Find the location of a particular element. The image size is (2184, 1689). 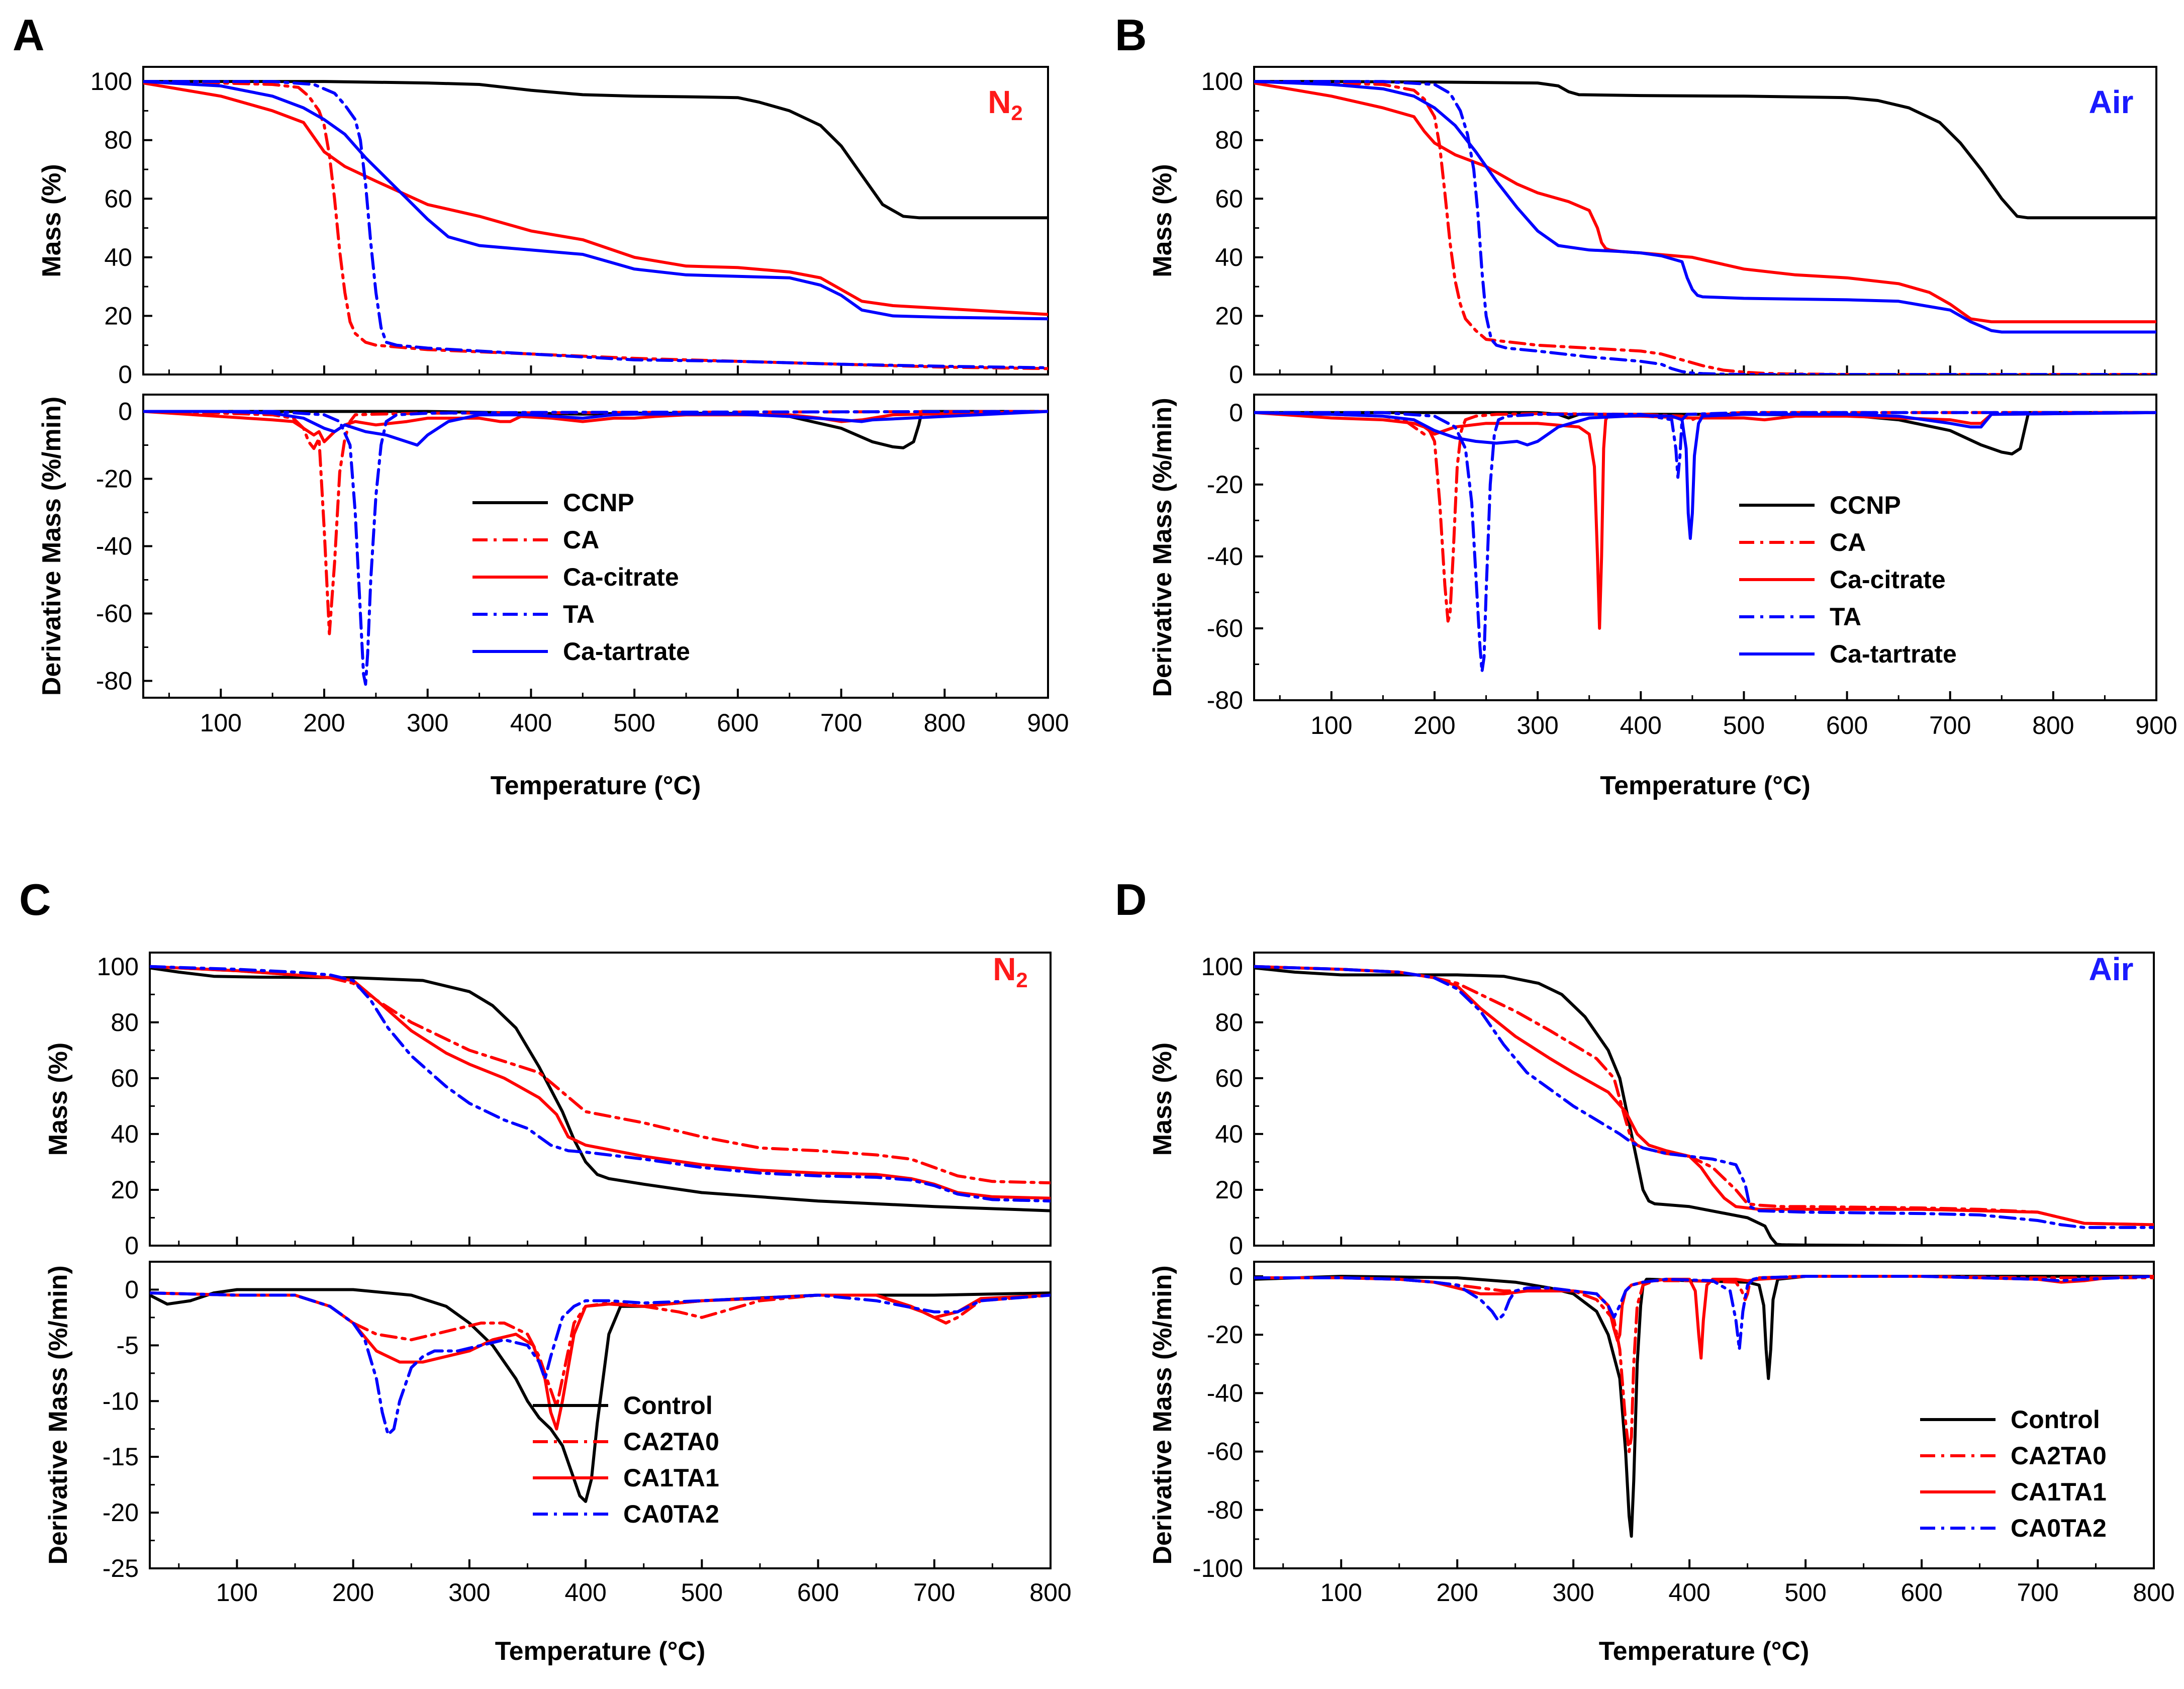

legend: CCNP CA Ca-citrate TA Ca-tartrate is located at coordinates (1848, 579).